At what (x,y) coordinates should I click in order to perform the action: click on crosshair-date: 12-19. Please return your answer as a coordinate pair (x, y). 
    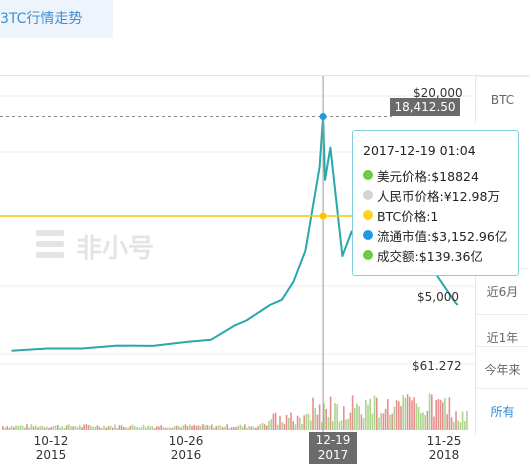
    Looking at the image, I should click on (333, 440).